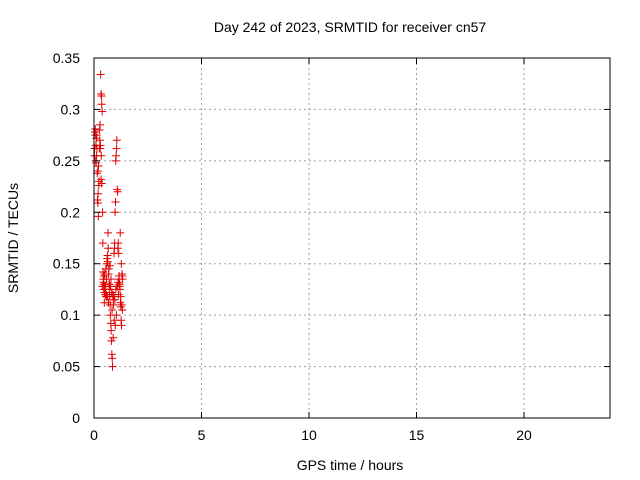 Image resolution: width=640 pixels, height=480 pixels. I want to click on x-axis-label: GPS time / hours, so click(350, 465).